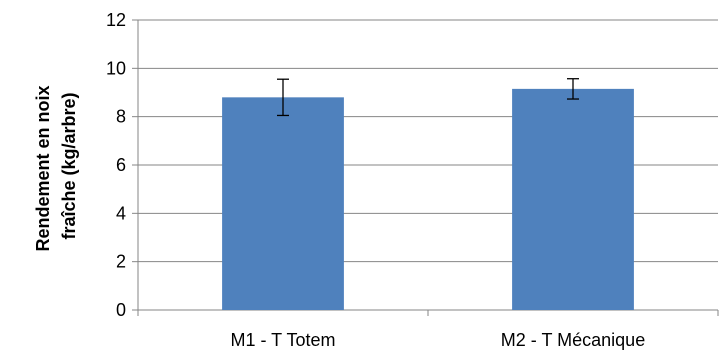  What do you see at coordinates (116, 68) in the screenshot?
I see `y-tick-label: 10` at bounding box center [116, 68].